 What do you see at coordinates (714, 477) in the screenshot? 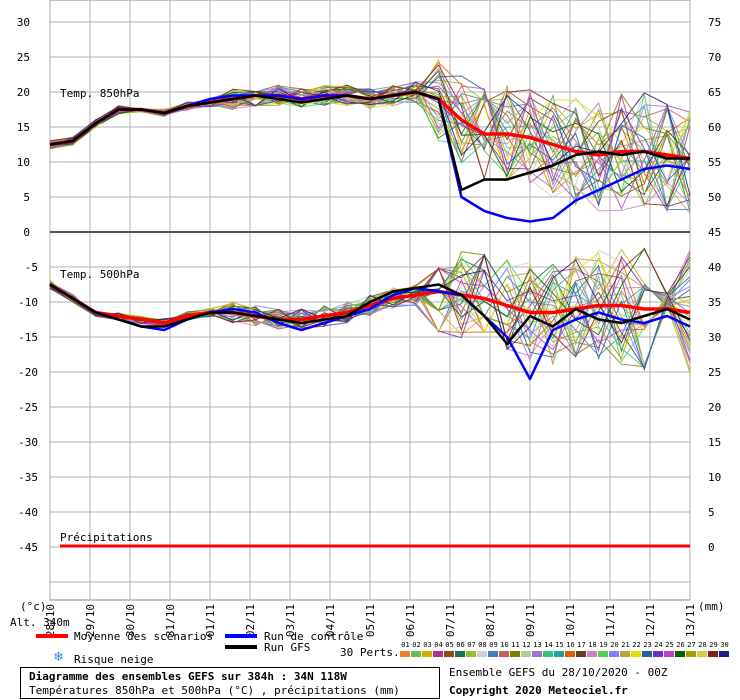
I see `y-tick-right: 10` at bounding box center [714, 477].